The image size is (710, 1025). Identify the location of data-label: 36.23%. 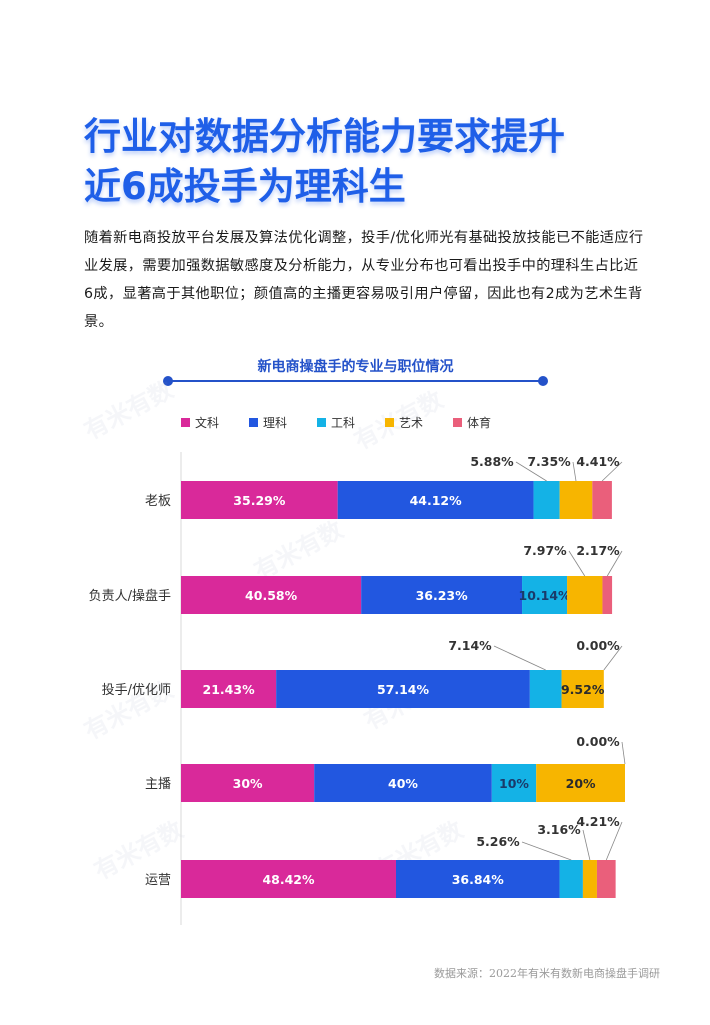
(442, 595).